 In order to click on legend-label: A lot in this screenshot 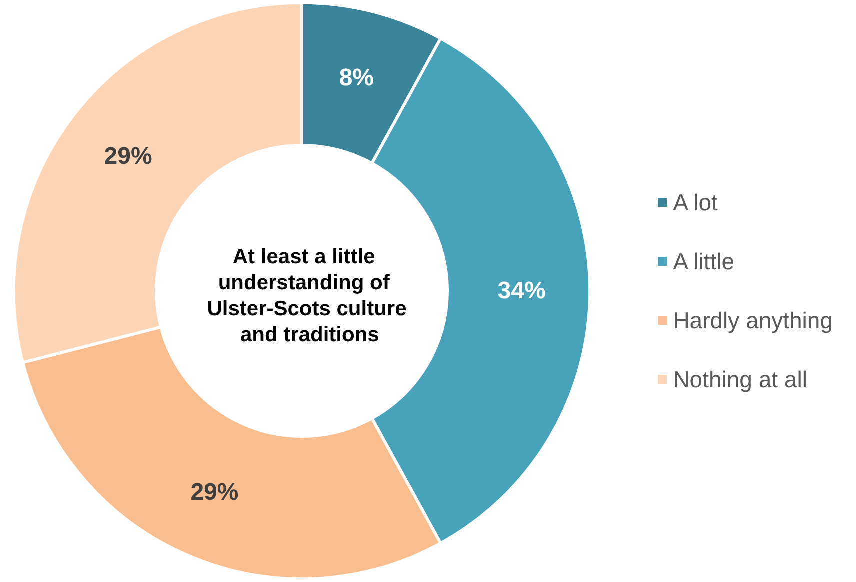, I will do `click(696, 203)`.